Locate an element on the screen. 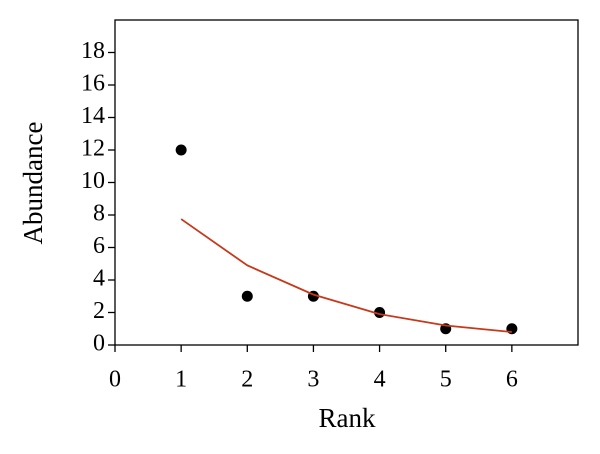 The image size is (600, 454). x-tick-label: 3 is located at coordinates (313, 380).